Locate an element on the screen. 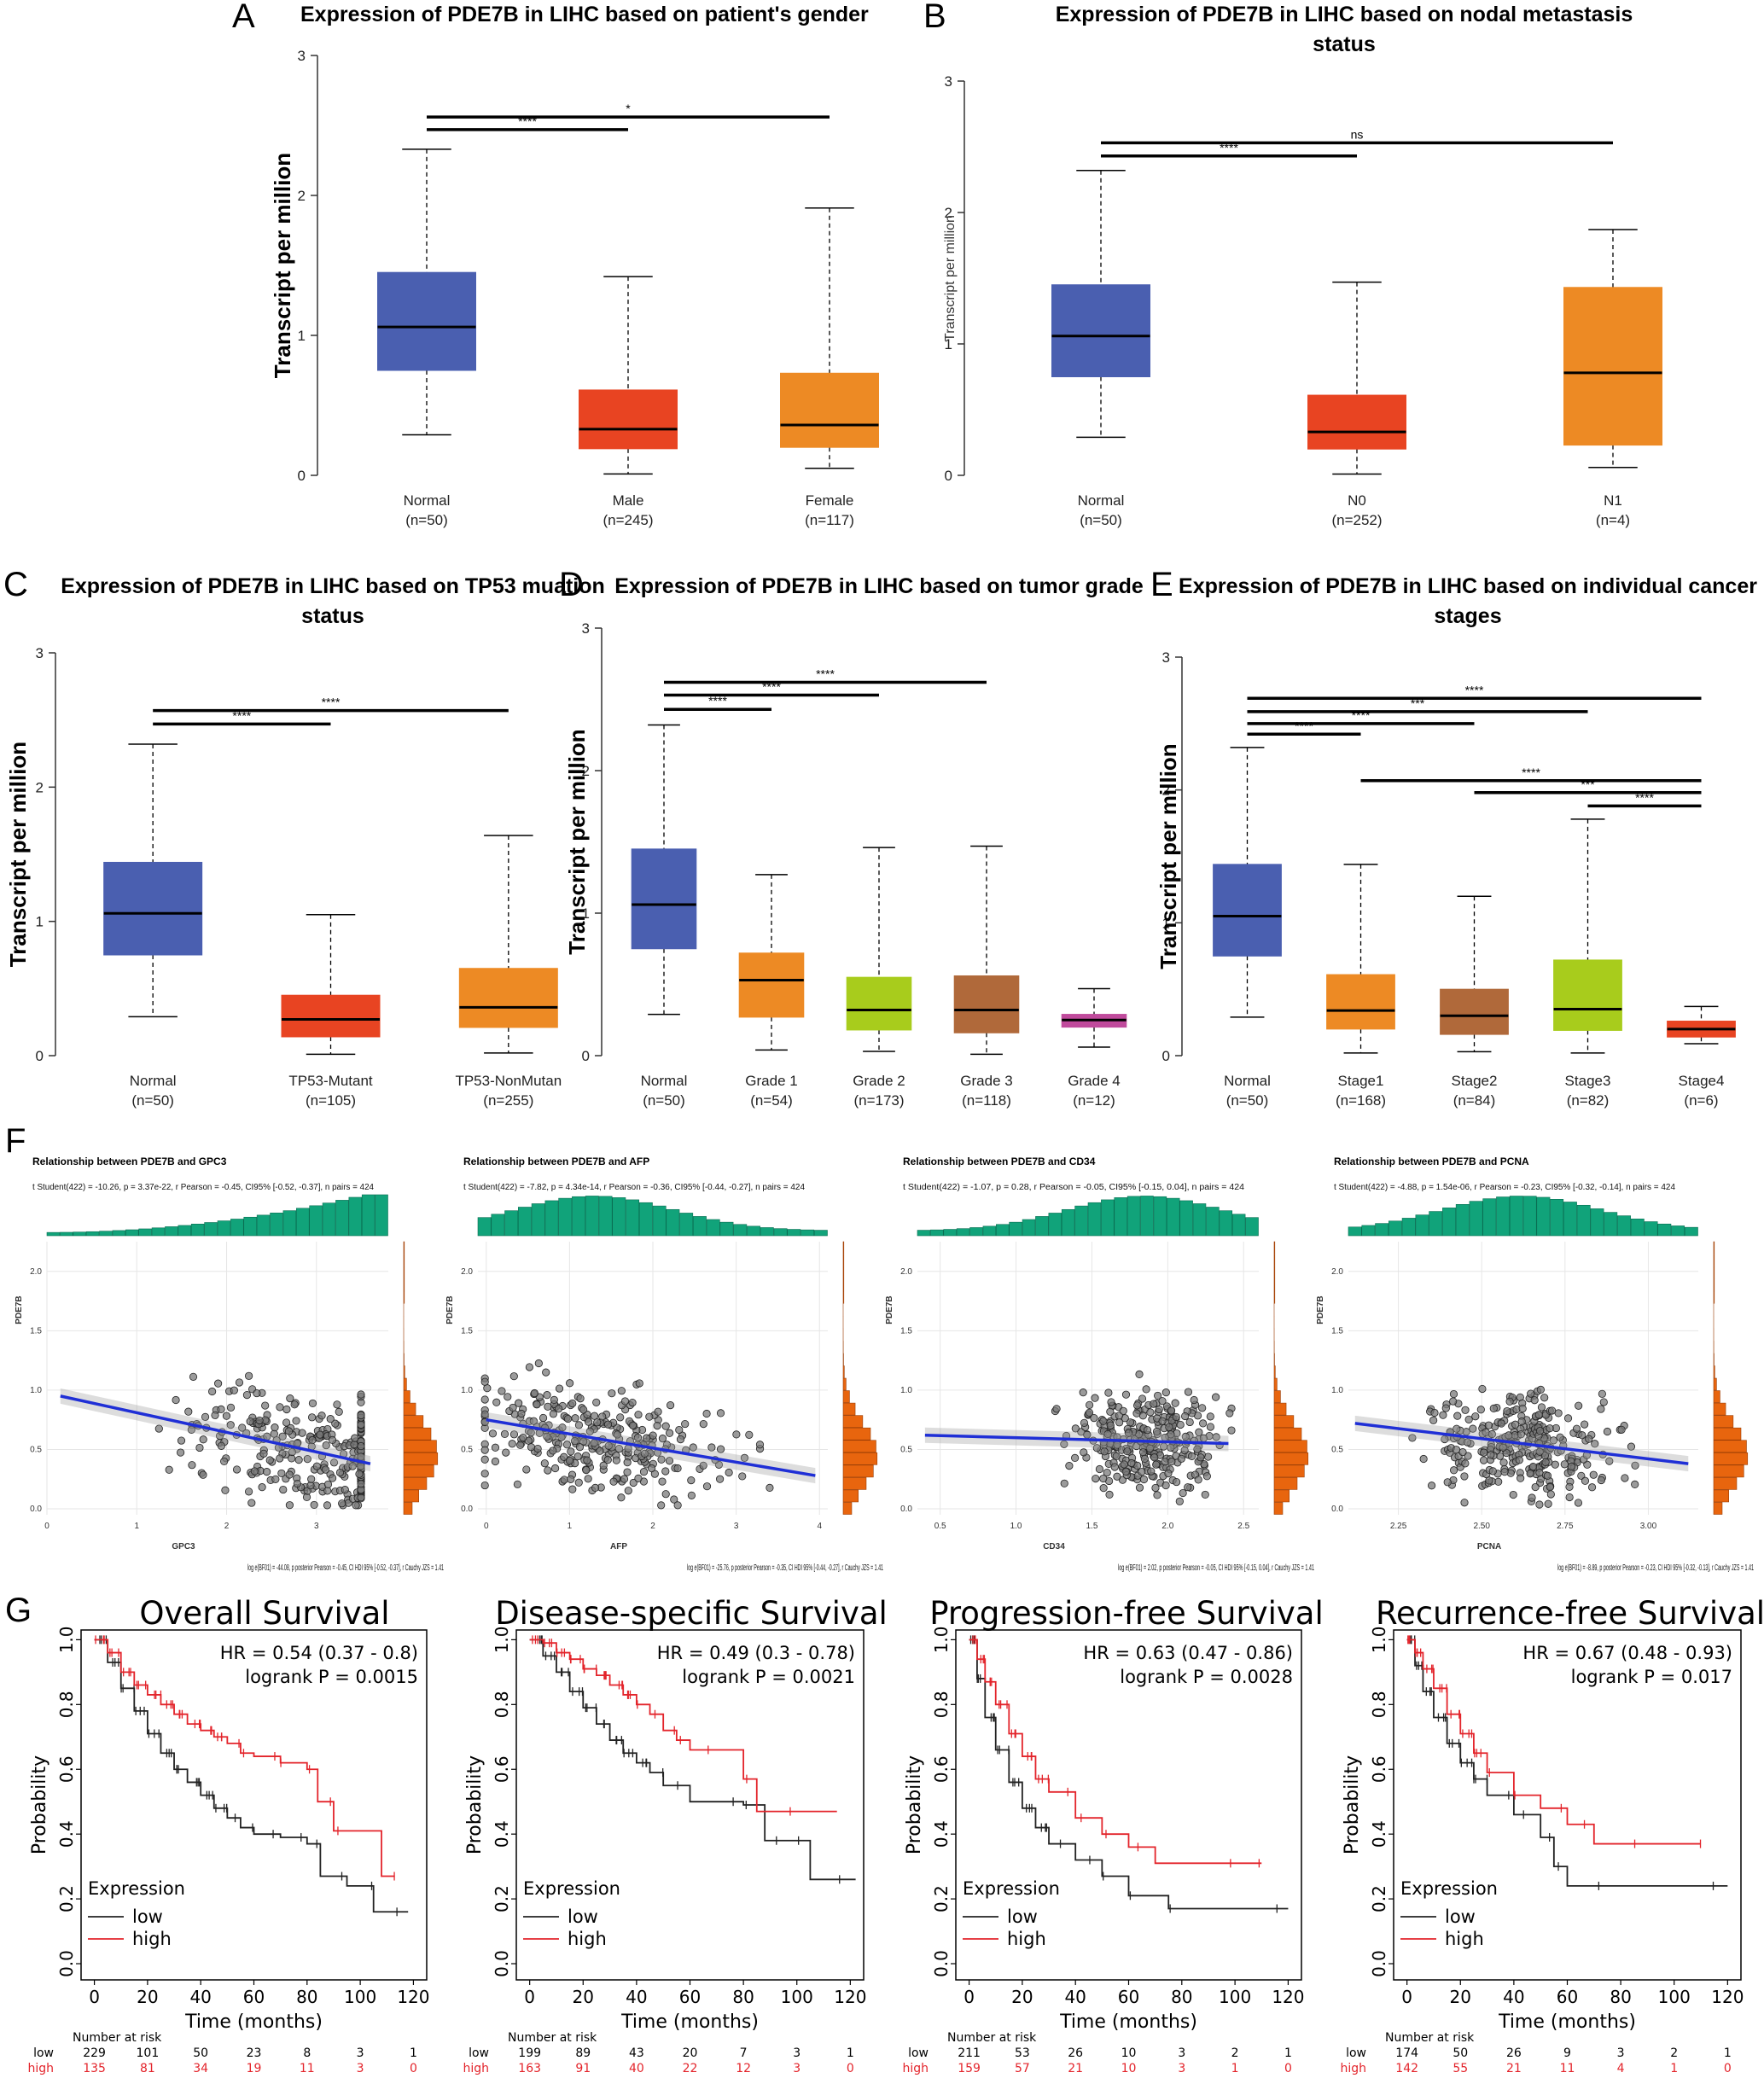 This screenshot has height=2084, width=1764. marginal-histogram-top is located at coordinates (1088, 1216).